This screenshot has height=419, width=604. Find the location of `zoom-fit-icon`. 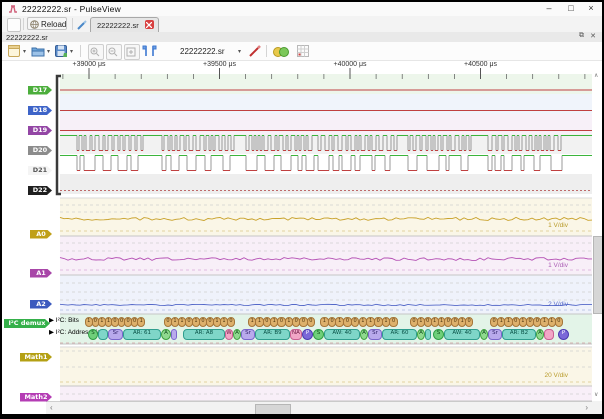

zoom-fit-icon is located at coordinates (132, 52).